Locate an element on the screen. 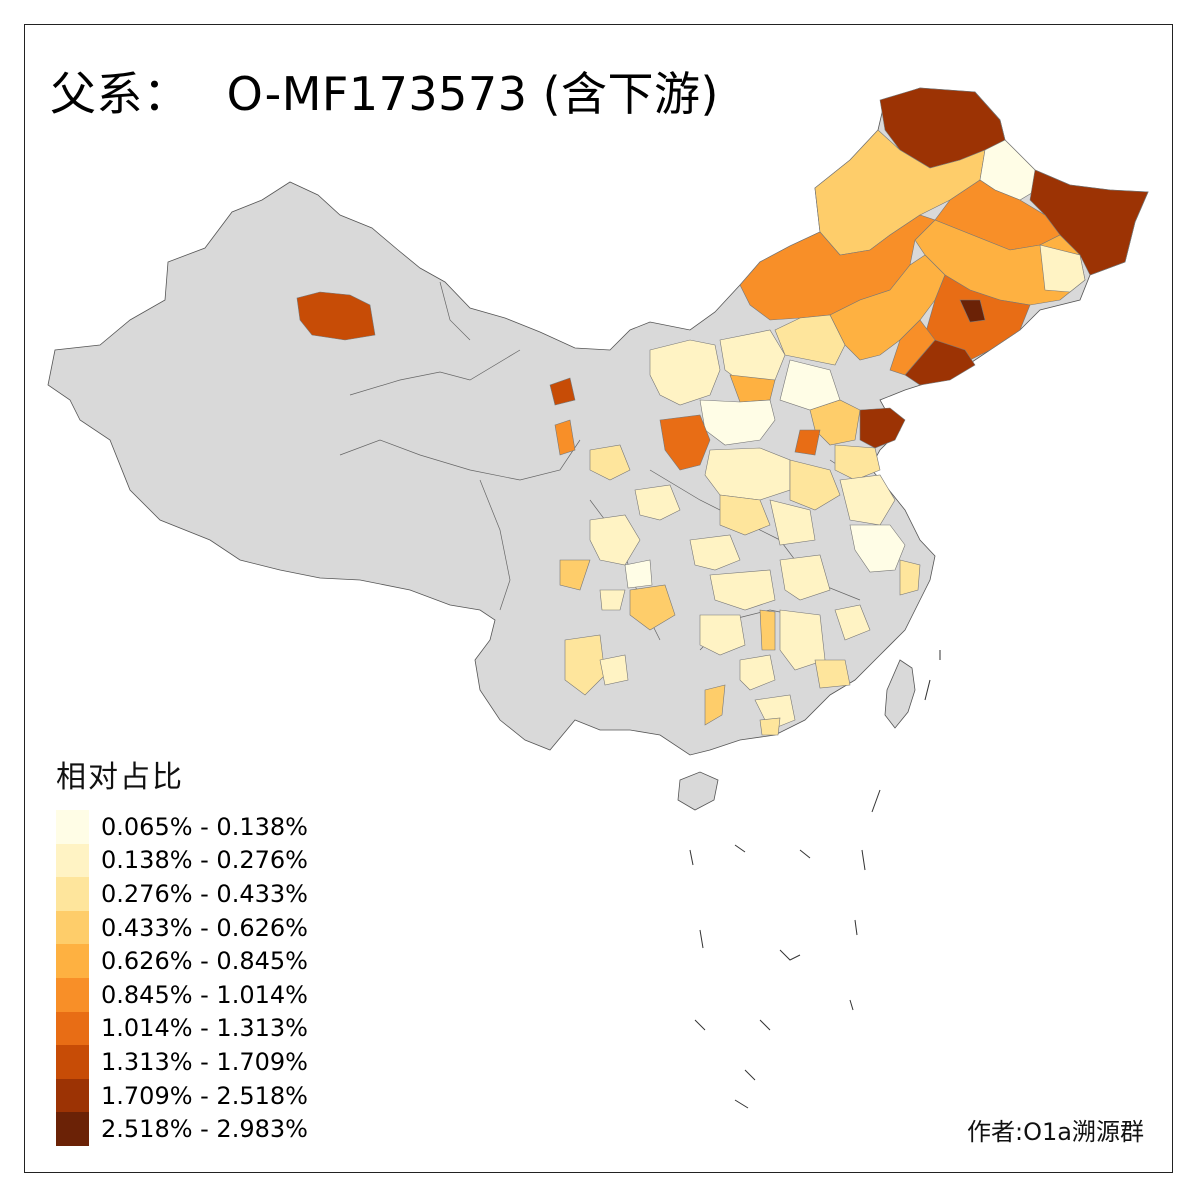 The image size is (1200, 1200). legend-item: 1.313% - 1.709% is located at coordinates (182, 1062).